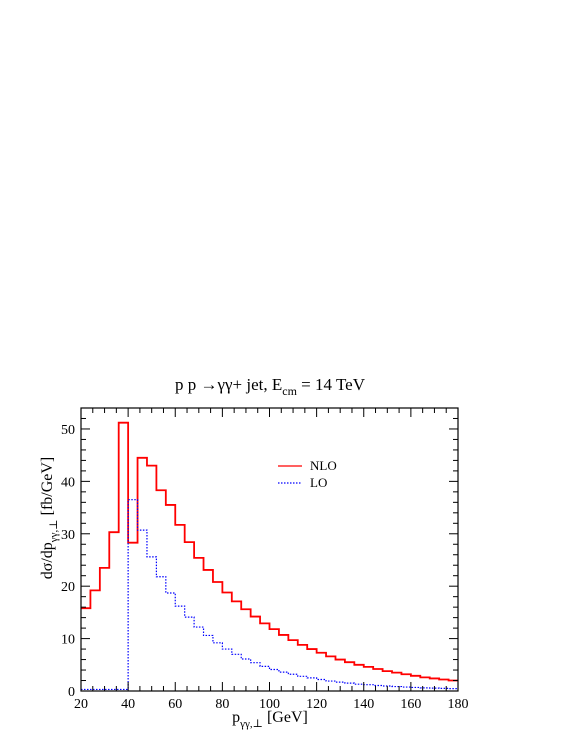 The height and width of the screenshot is (752, 581). What do you see at coordinates (175, 704) in the screenshot?
I see `x-tick-label: 60` at bounding box center [175, 704].